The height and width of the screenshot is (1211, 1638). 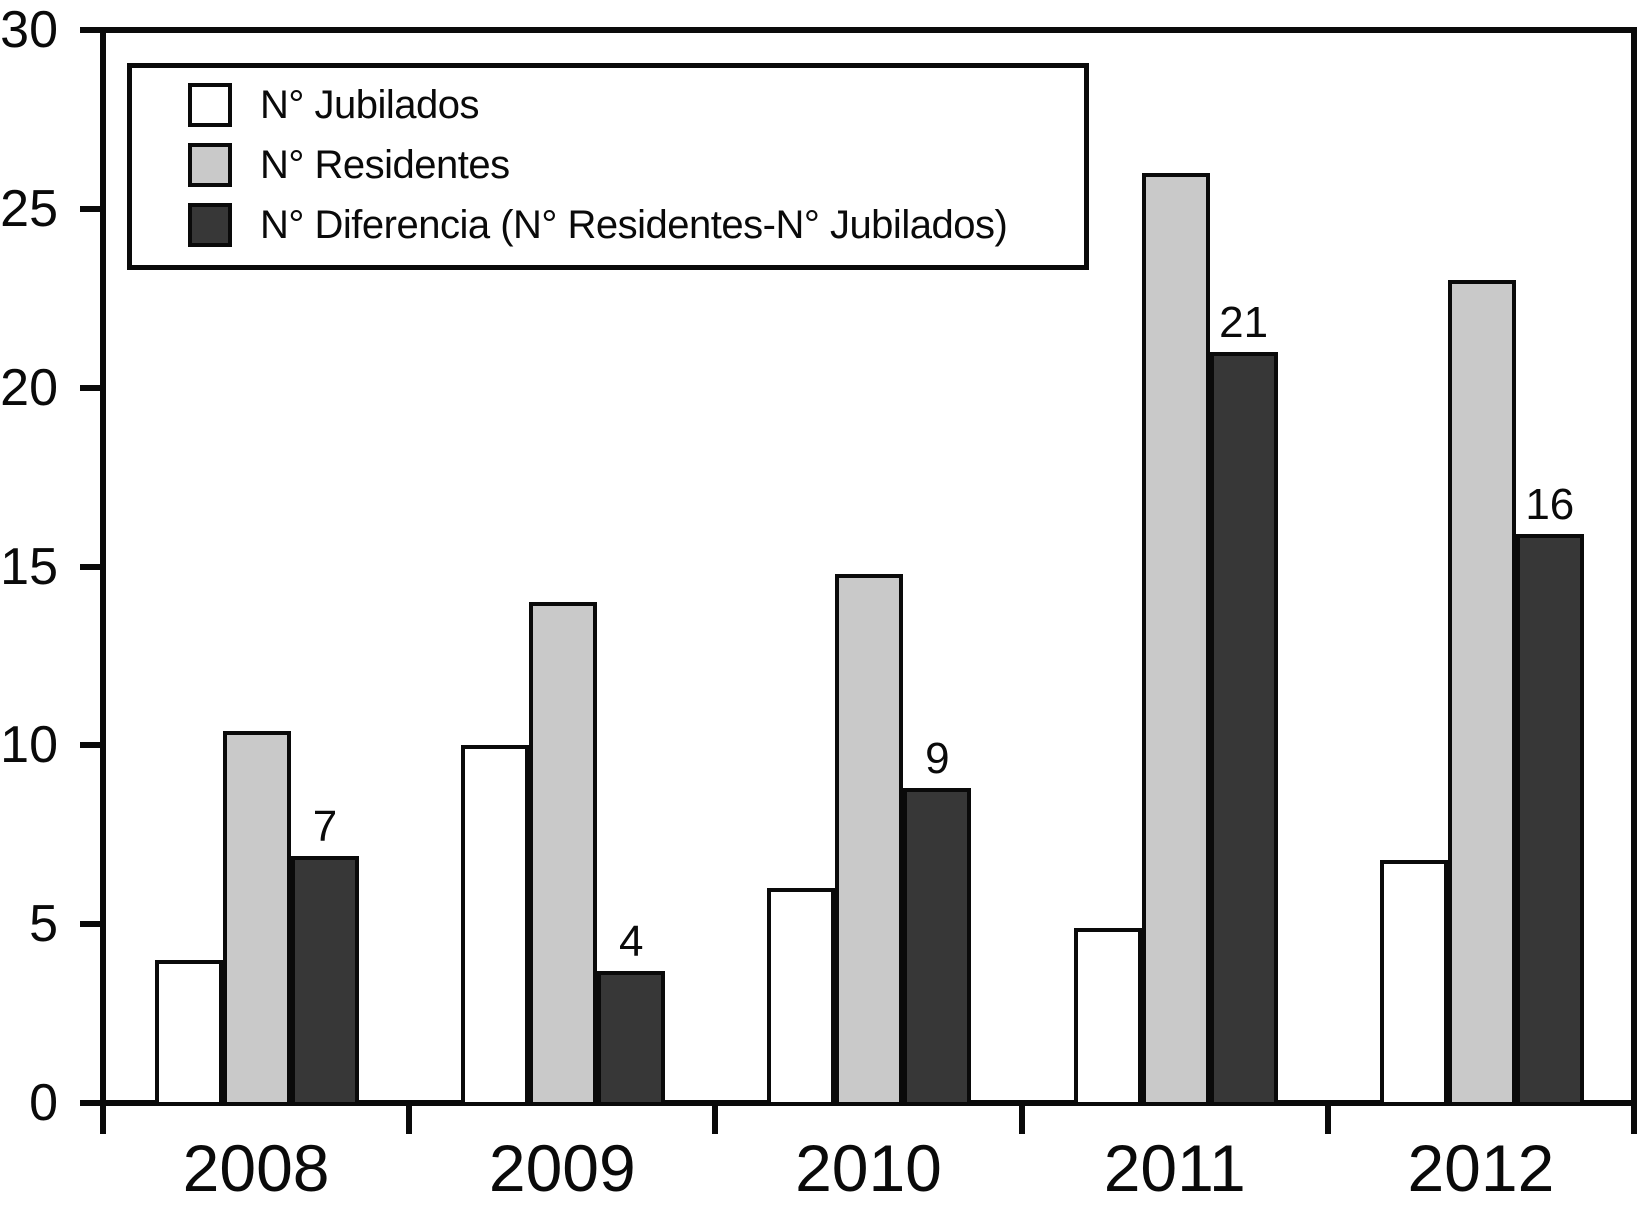 What do you see at coordinates (370, 104) in the screenshot?
I see `legend-label: N° Jubilados` at bounding box center [370, 104].